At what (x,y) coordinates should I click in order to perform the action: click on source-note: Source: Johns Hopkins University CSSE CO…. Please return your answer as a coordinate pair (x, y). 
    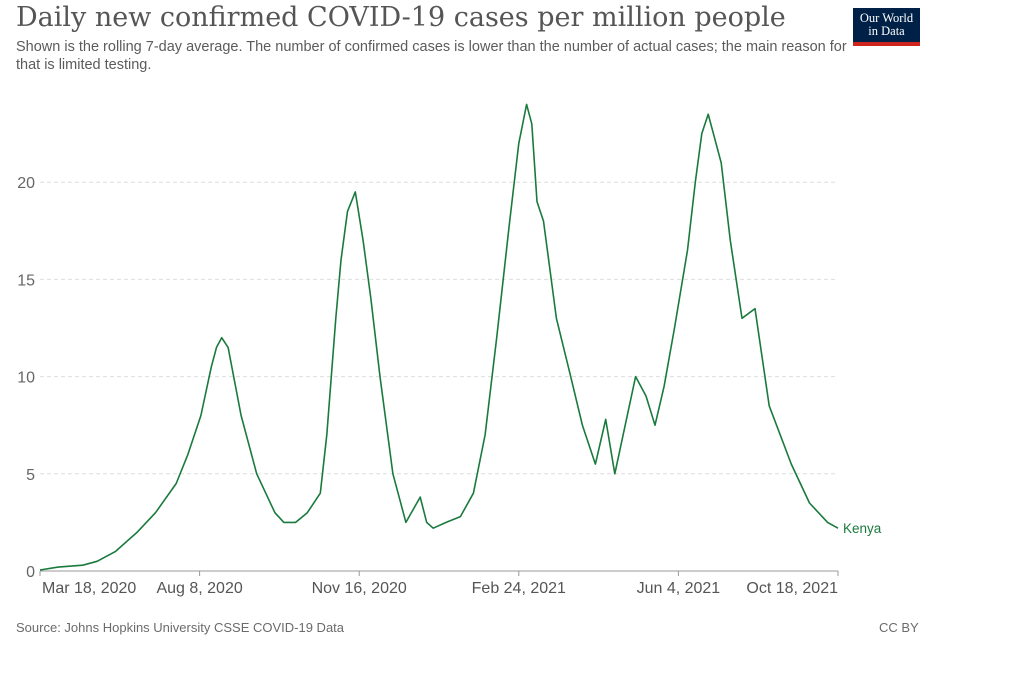
    Looking at the image, I should click on (180, 627).